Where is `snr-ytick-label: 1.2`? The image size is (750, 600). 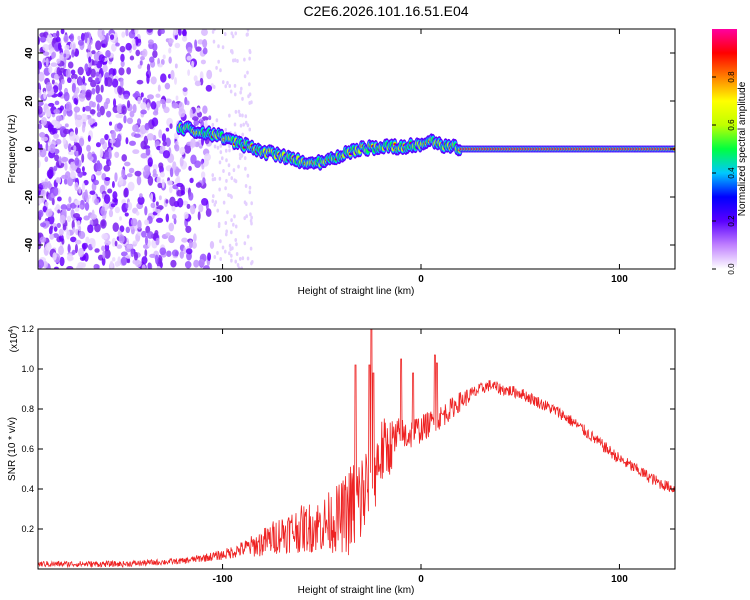
snr-ytick-label: 1.2 is located at coordinates (27, 329).